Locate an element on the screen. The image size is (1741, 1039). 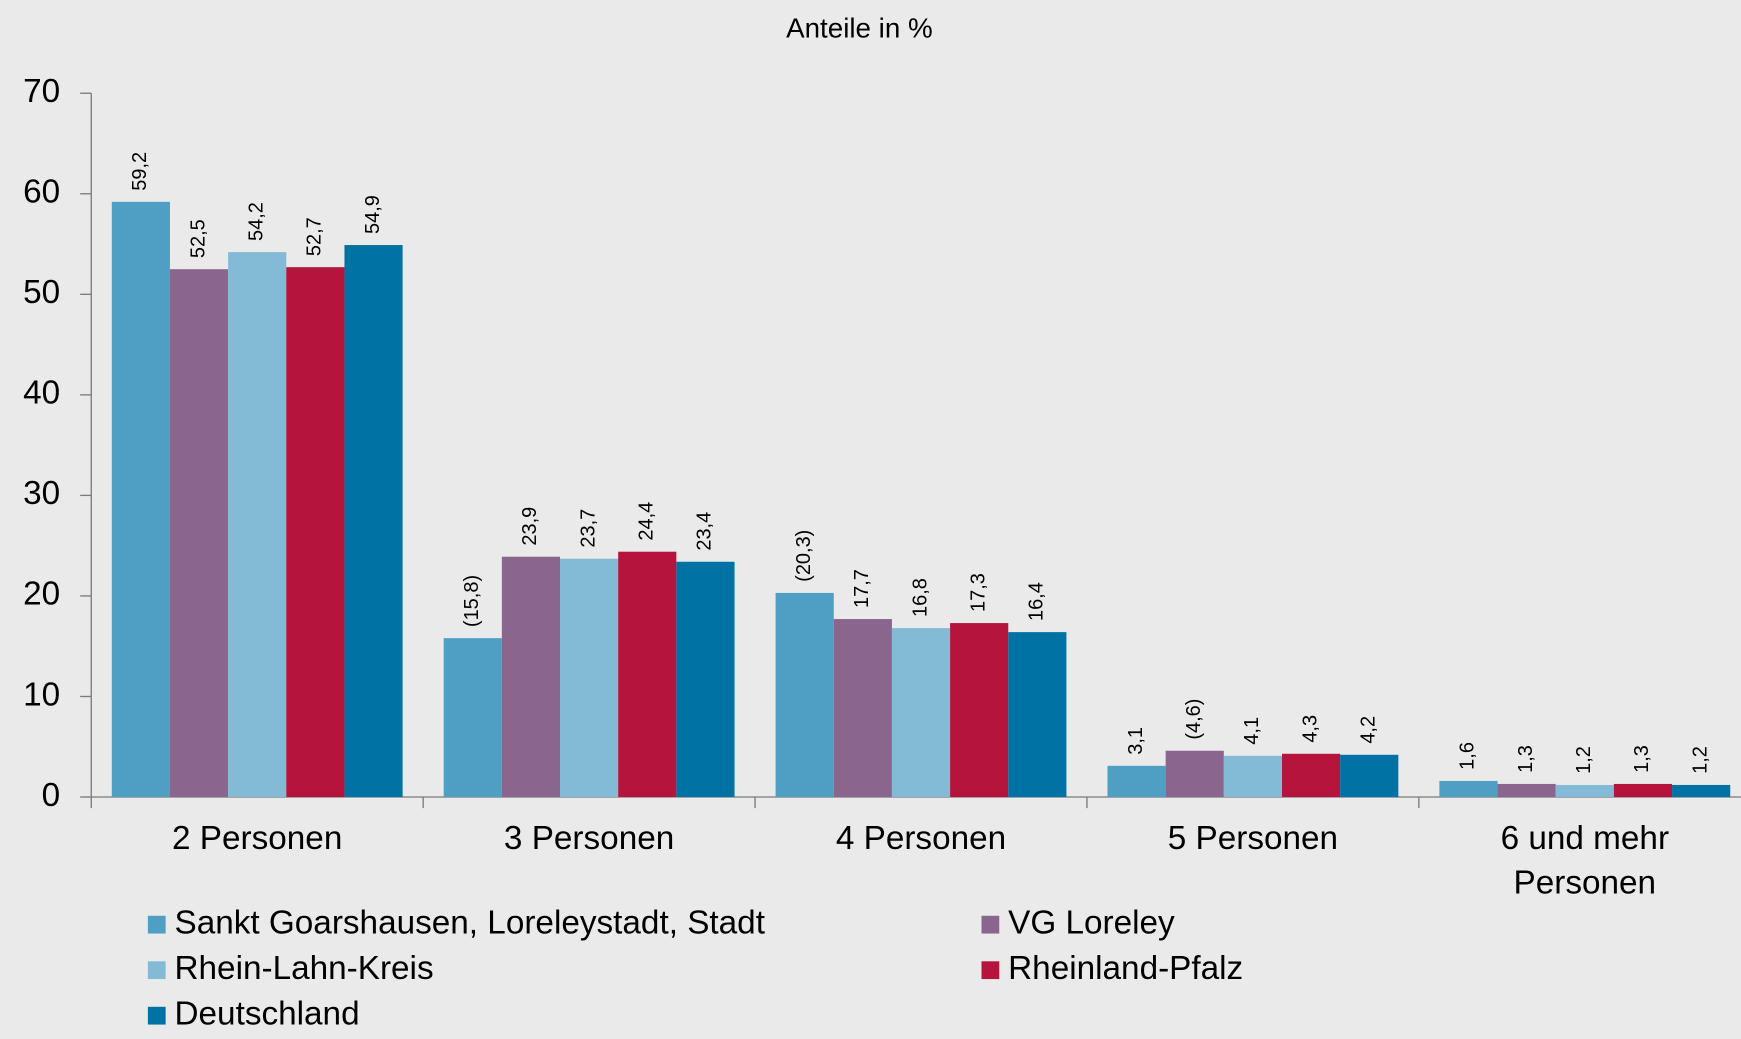
legend-label: Sankt Goarshausen, Loreleystadt, Stadt is located at coordinates (470, 922).